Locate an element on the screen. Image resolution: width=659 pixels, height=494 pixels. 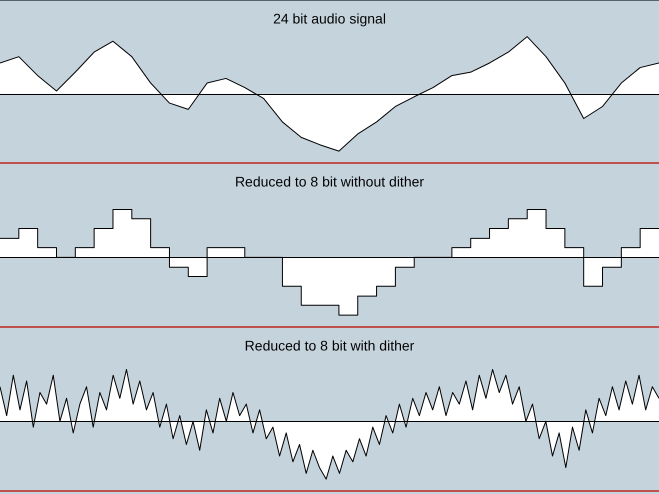
chart-title: Reduced to 8 bit without dither is located at coordinates (329, 181).